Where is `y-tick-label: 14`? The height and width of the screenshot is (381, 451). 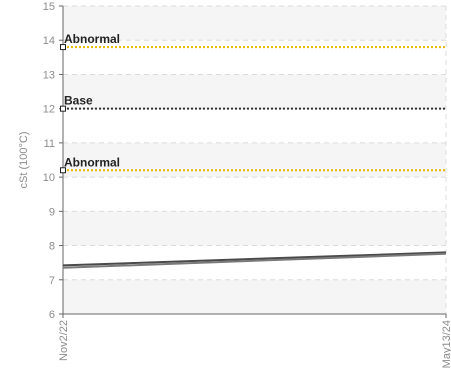 y-tick-label: 14 is located at coordinates (49, 41).